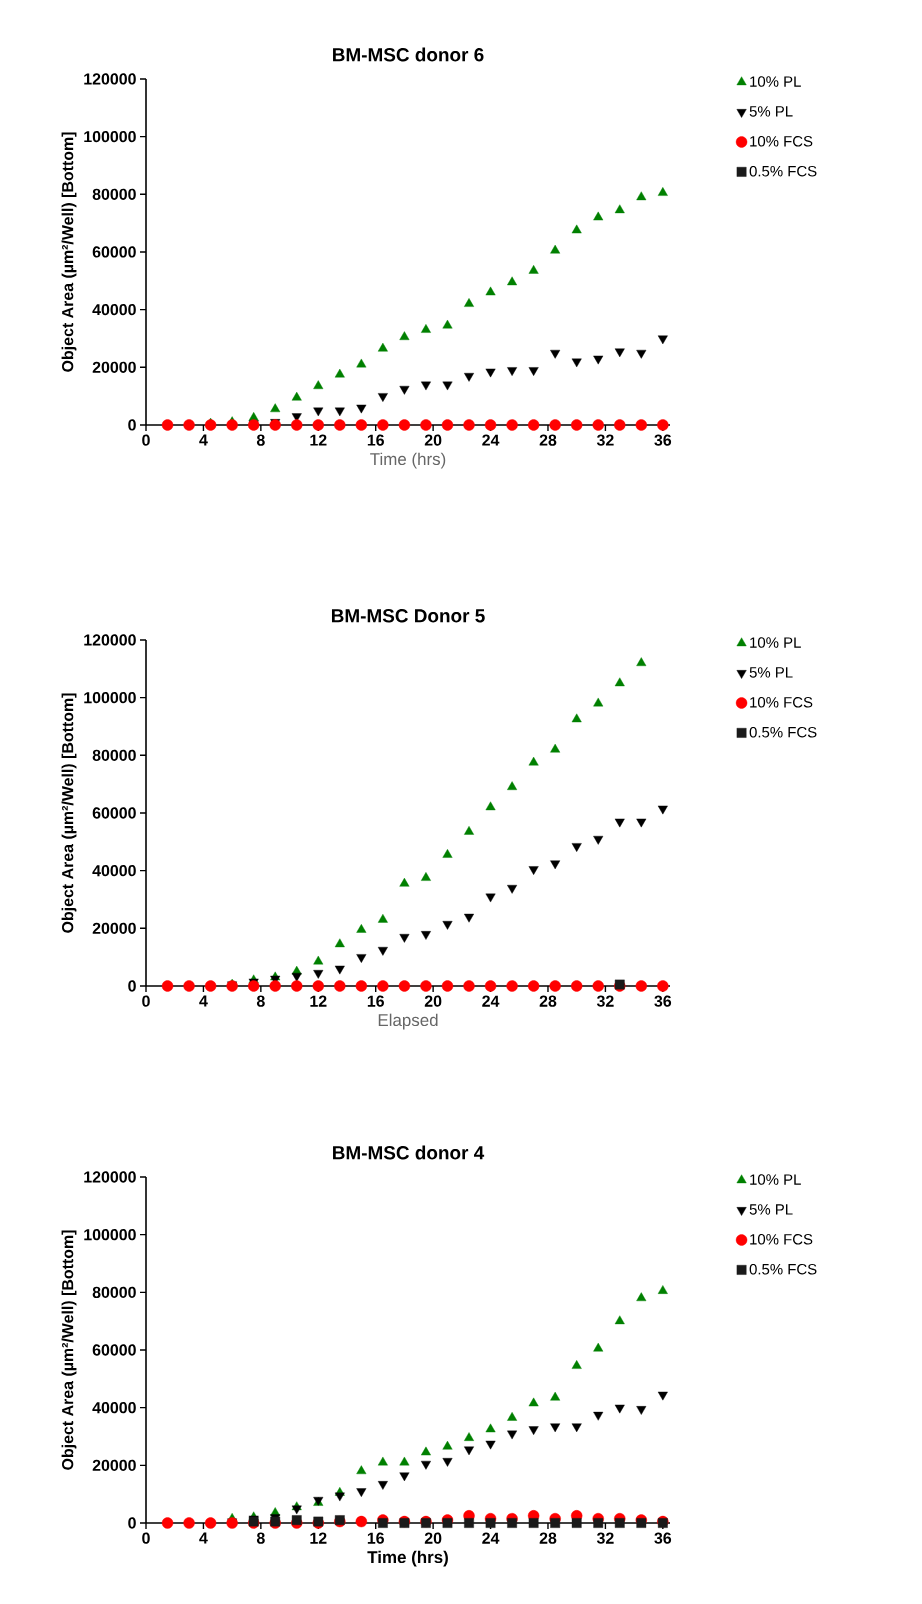  I want to click on chart-title: BM-MSC donor 6, so click(408, 54).